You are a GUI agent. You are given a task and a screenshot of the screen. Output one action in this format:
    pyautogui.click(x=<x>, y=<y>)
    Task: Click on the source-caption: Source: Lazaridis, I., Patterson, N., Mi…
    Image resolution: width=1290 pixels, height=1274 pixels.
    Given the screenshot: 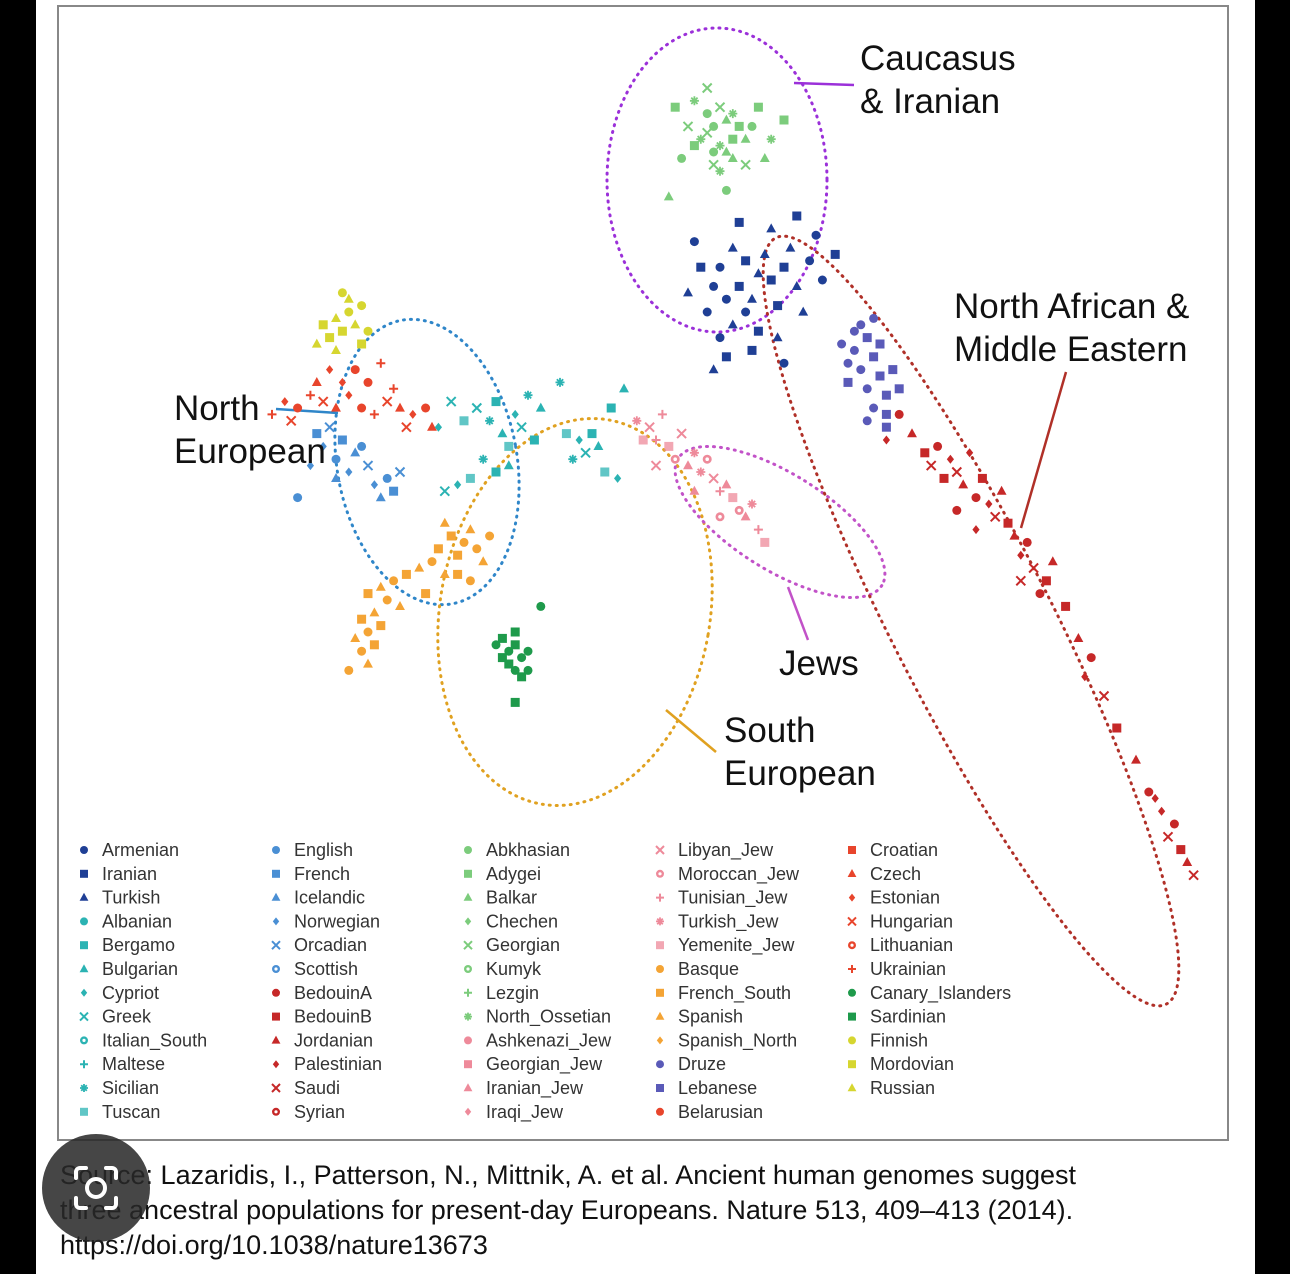 What is the action you would take?
    pyautogui.click(x=650, y=1210)
    